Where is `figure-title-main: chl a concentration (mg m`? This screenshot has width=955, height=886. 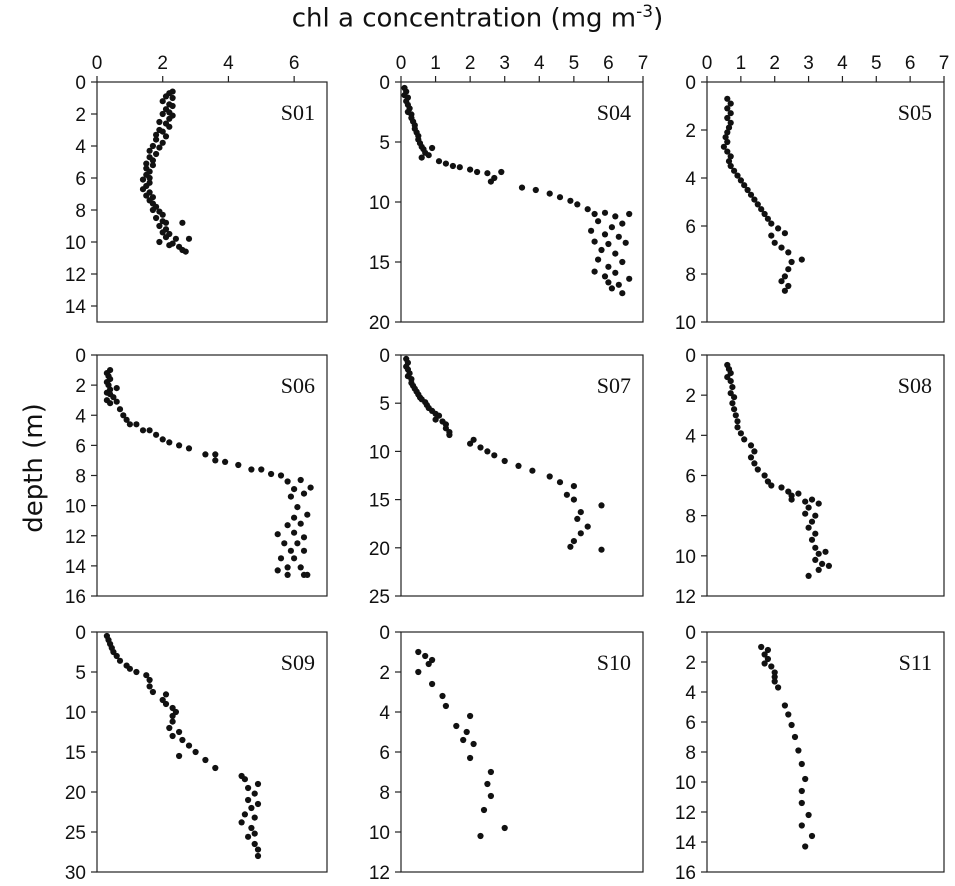 figure-title-main: chl a concentration (mg m is located at coordinates (464, 18).